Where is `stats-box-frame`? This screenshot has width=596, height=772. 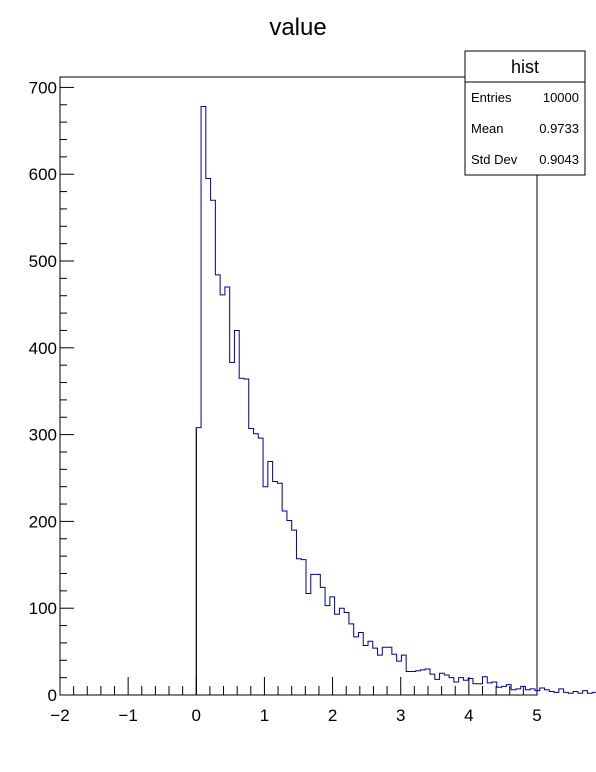
stats-box-frame is located at coordinates (525, 113).